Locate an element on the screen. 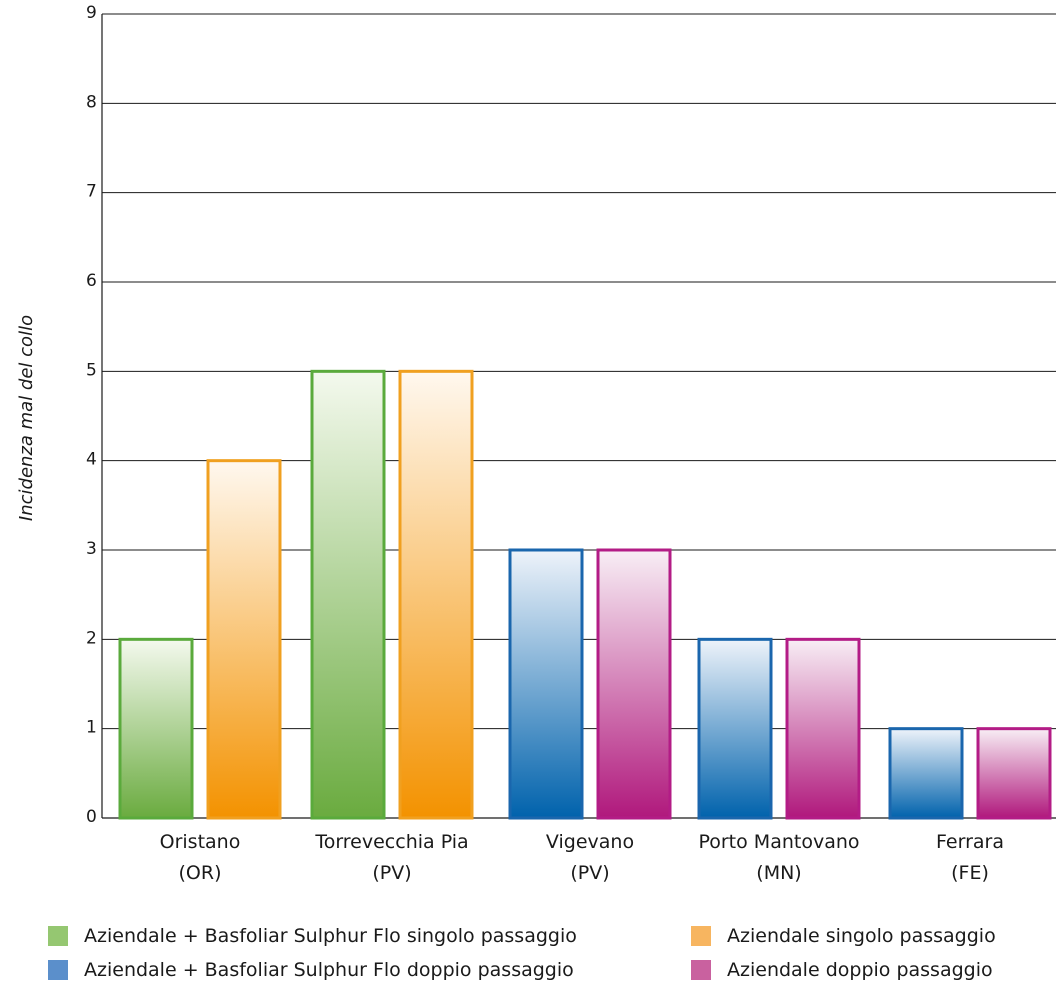 The image size is (1056, 986). y-tick-label: 8 is located at coordinates (91, 102).